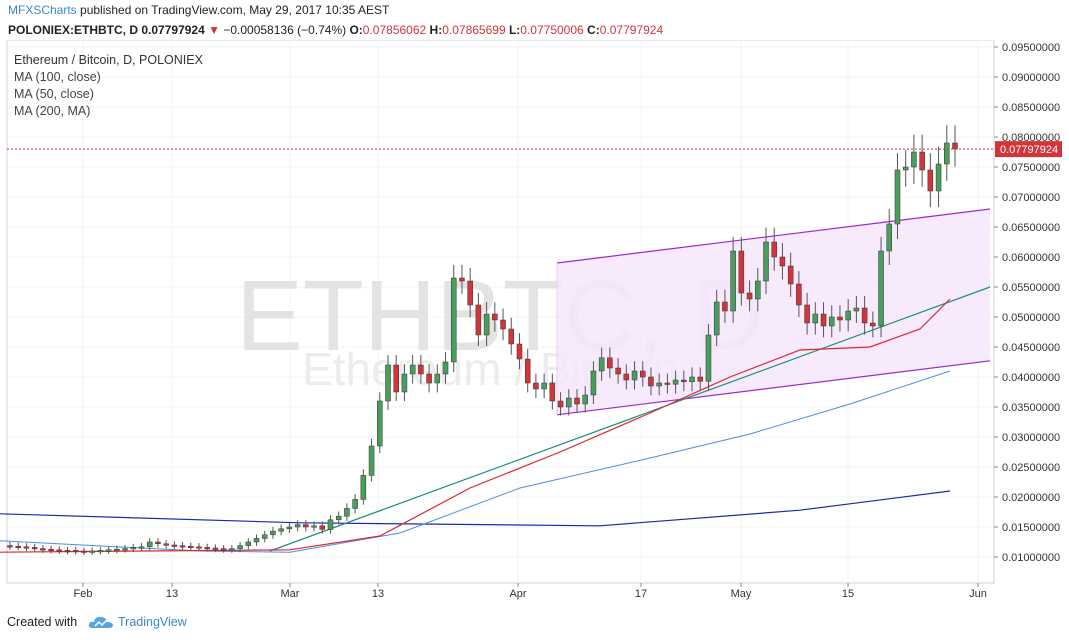 The height and width of the screenshot is (640, 1069). I want to click on ma200-line, so click(475, 508).